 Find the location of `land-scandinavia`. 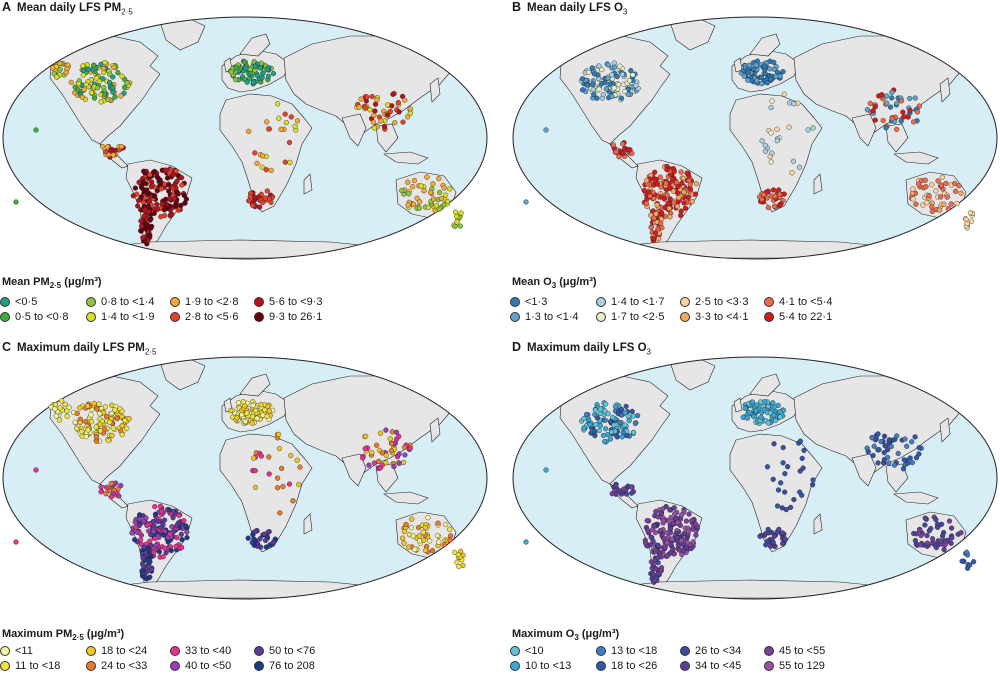

land-scandinavia is located at coordinates (255, 385).